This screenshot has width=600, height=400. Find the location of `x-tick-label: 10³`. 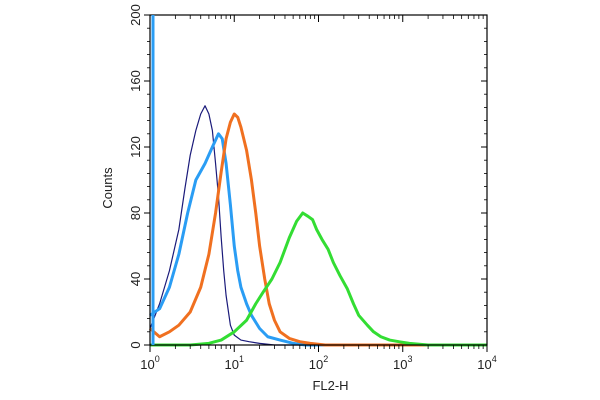

x-tick-label: 10³ is located at coordinates (402, 363).